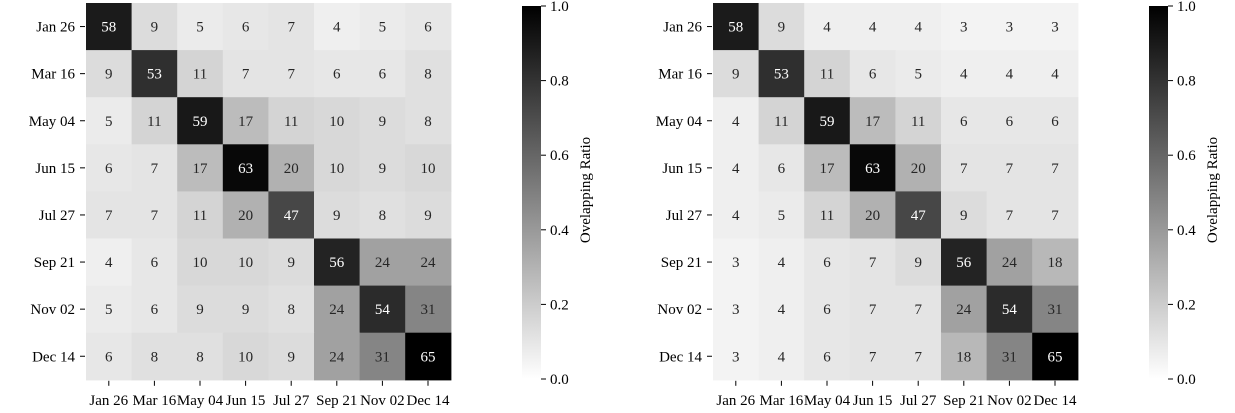 This screenshot has width=1235, height=413. I want to click on x-tick-label: Jun 15, so click(246, 401).